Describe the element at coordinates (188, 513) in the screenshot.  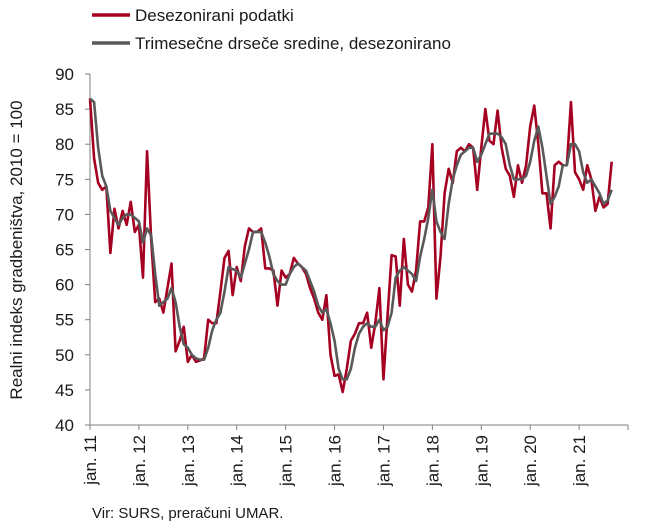
I see `source-note: Vir: SURS, preračuni UMAR.` at that location.